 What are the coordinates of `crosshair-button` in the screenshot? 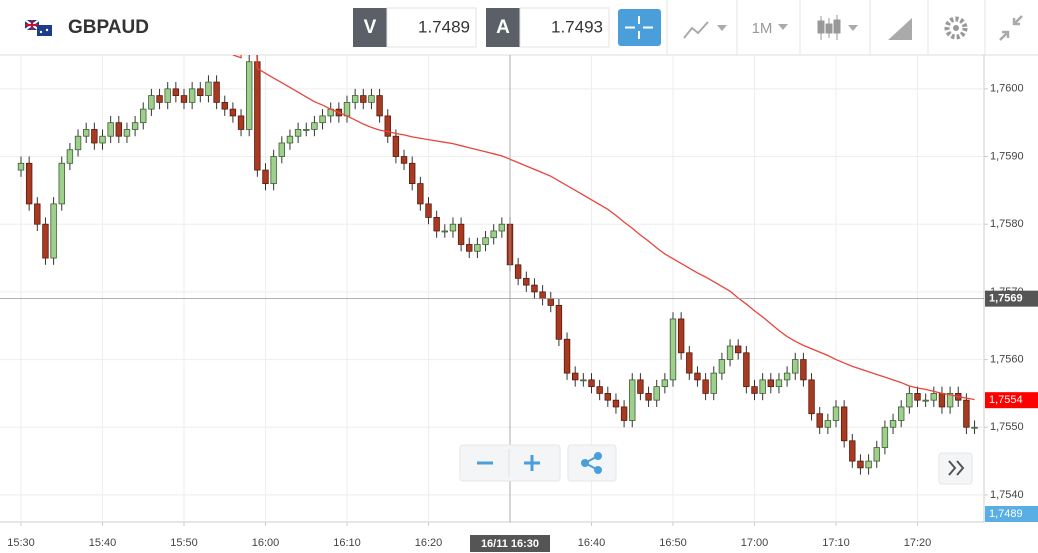 It's located at (639, 27).